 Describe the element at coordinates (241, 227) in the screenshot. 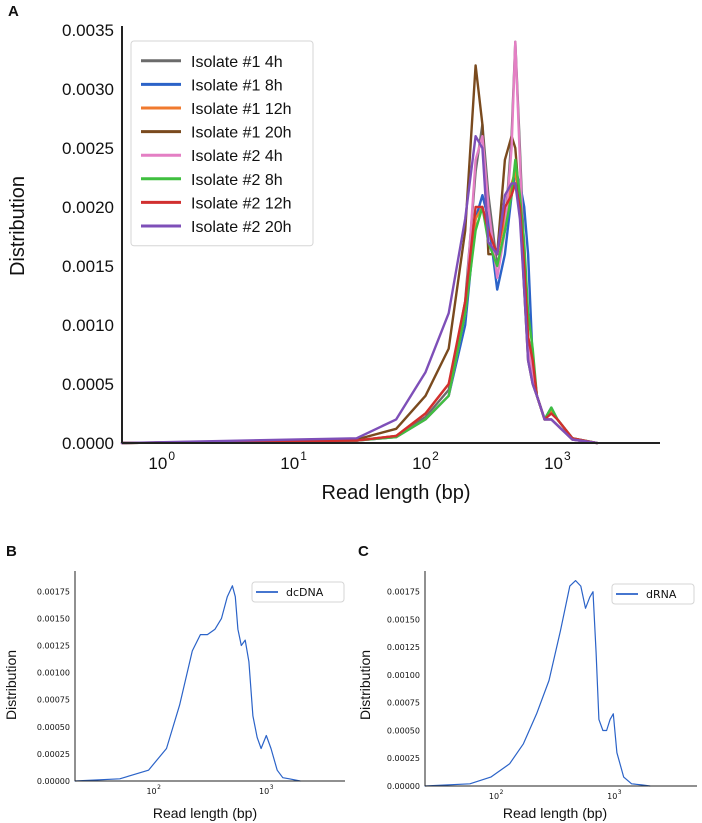

I see `chart-a-legend-label: Isolate #2 20h` at that location.